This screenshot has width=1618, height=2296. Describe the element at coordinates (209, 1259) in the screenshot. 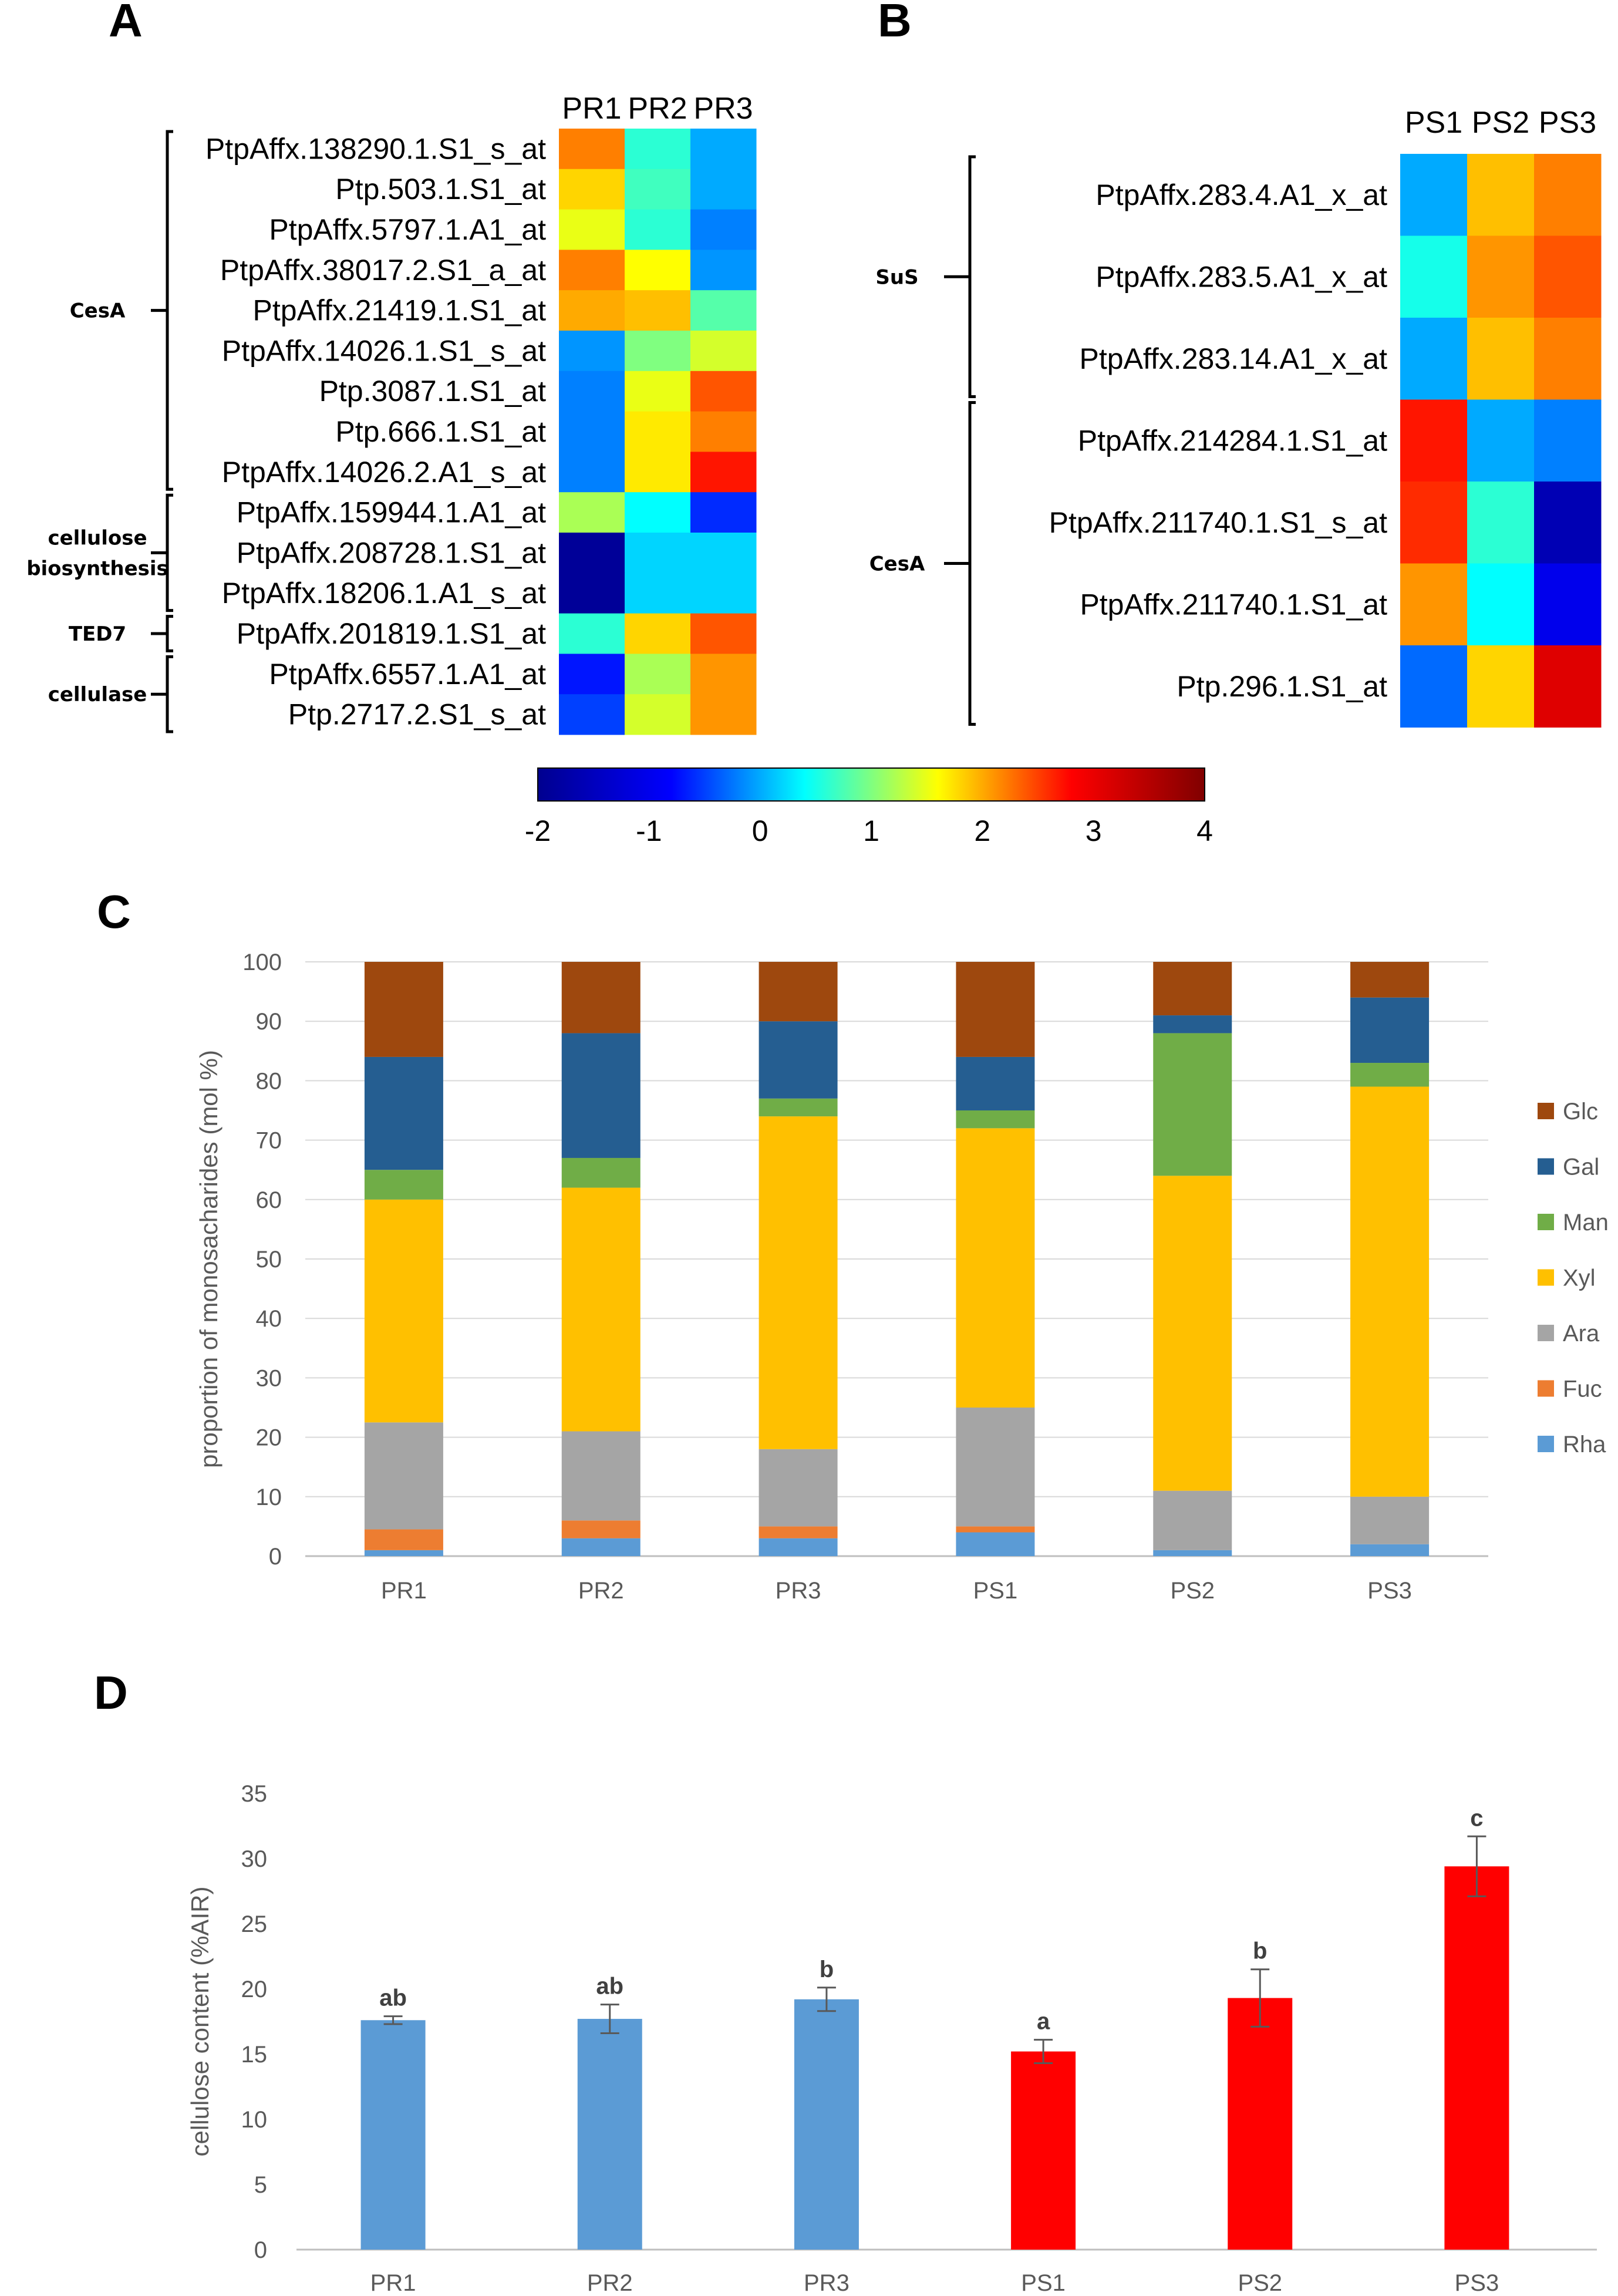

I see `y-axis-label: proportion of monosacharides (mol %)` at that location.